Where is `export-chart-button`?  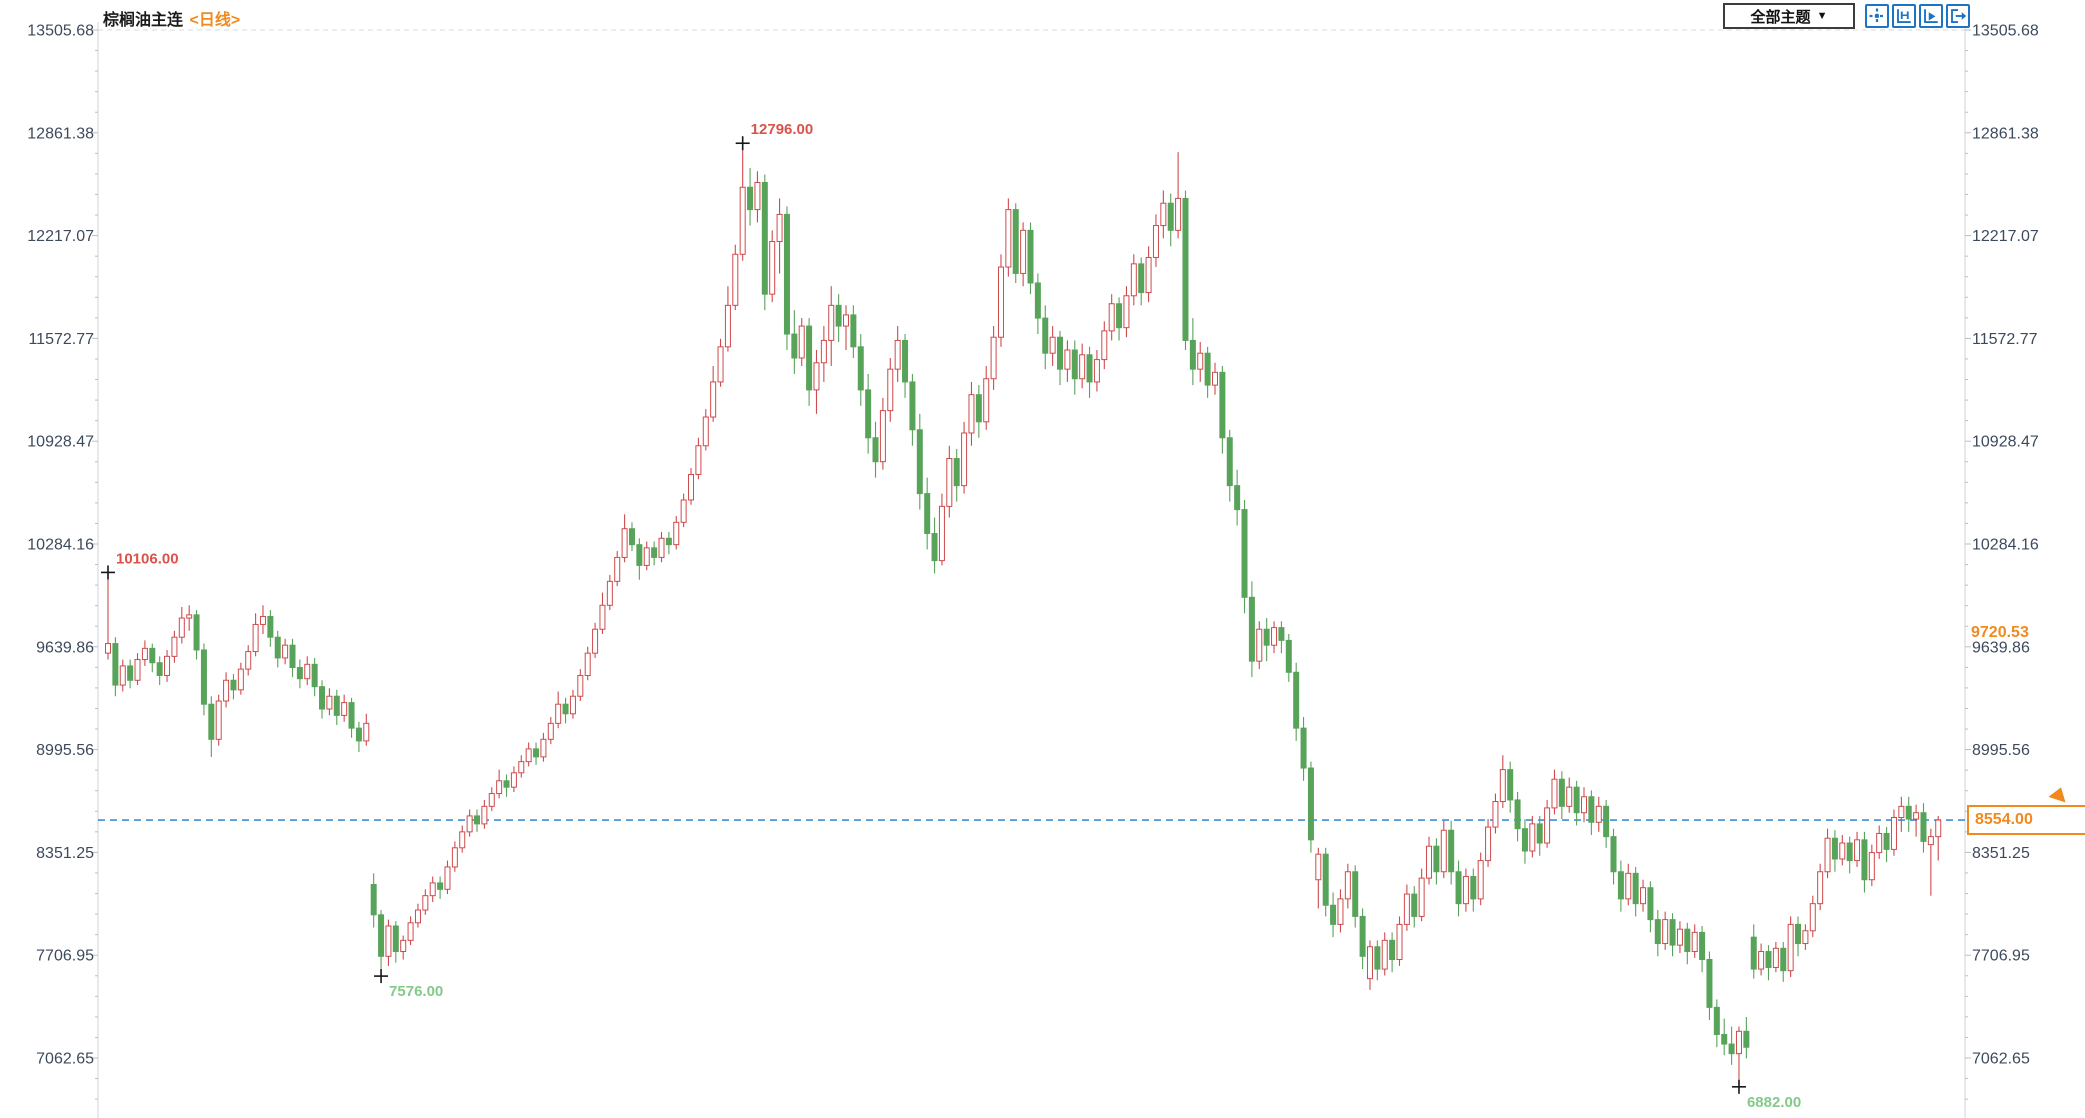 export-chart-button is located at coordinates (1958, 16).